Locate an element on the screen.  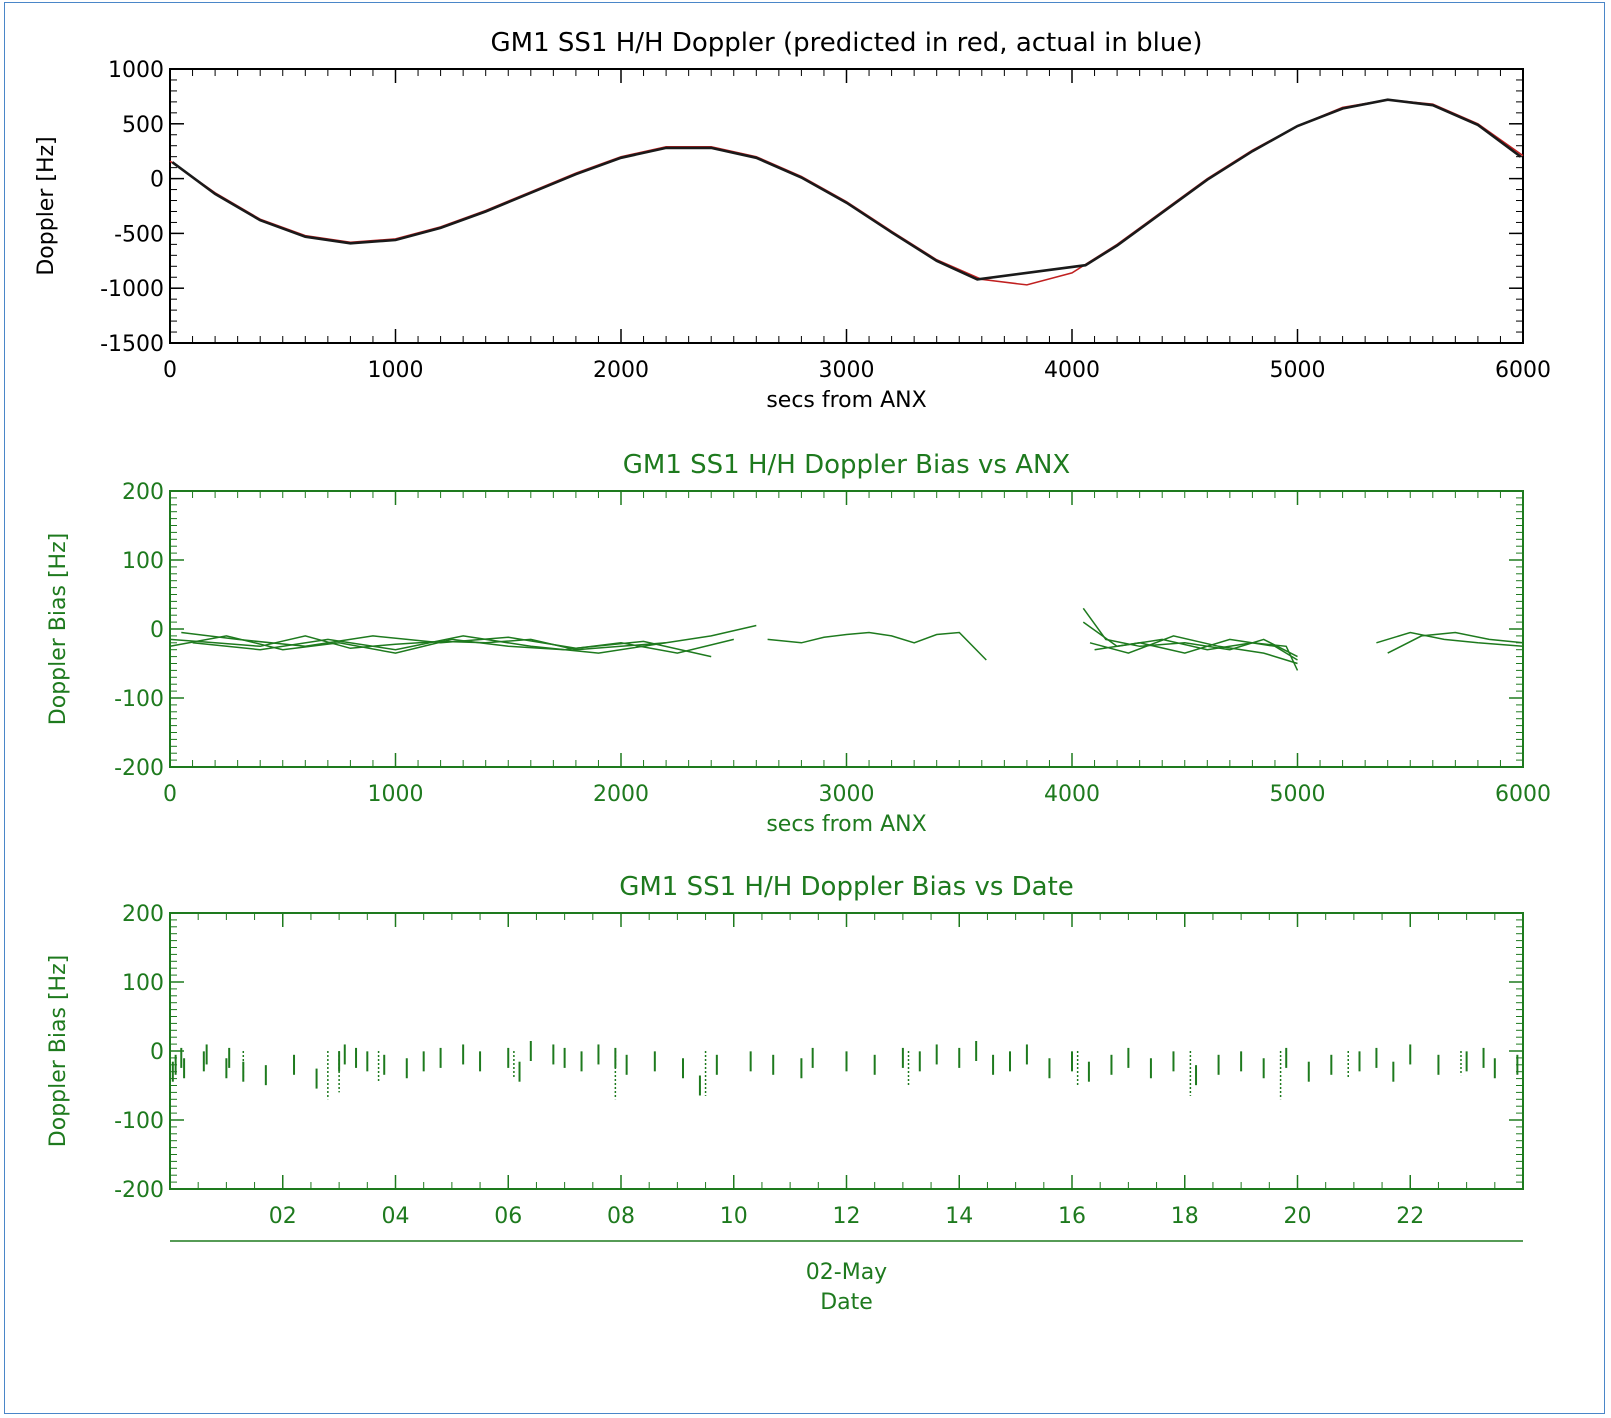
x-tick-label-0: 1000 is located at coordinates (396, 370).